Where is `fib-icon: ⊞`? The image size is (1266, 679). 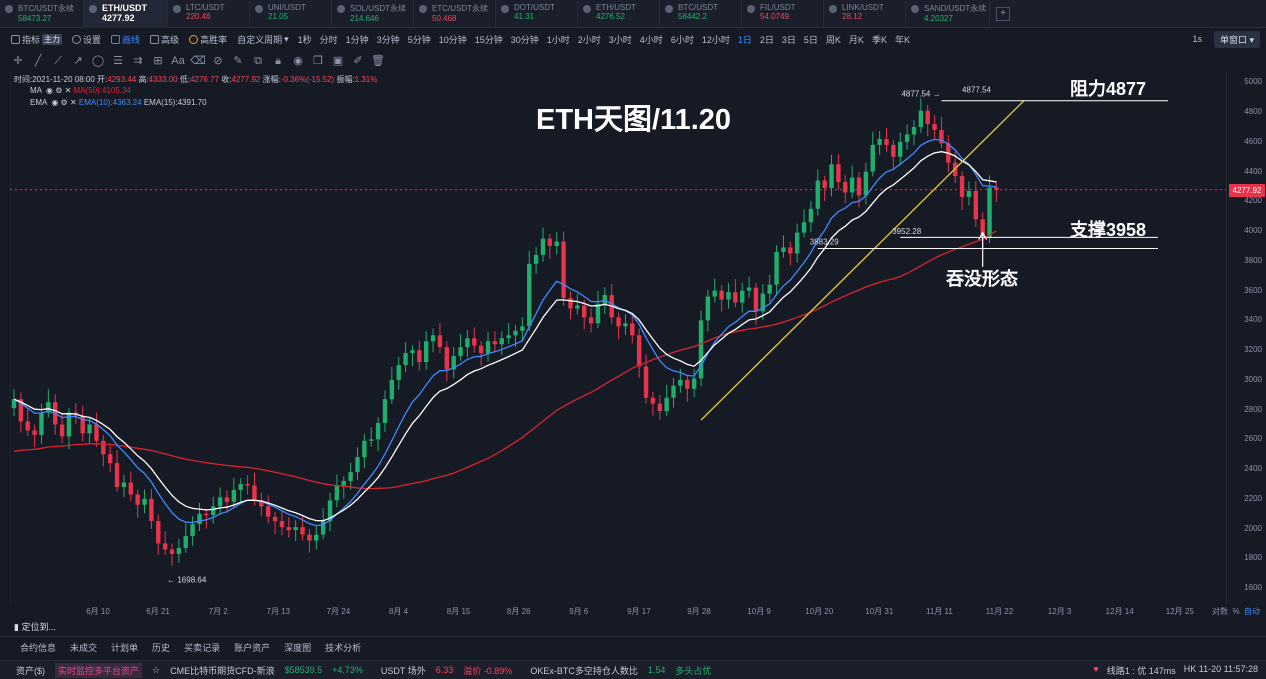 fib-icon: ⊞ is located at coordinates (158, 61).